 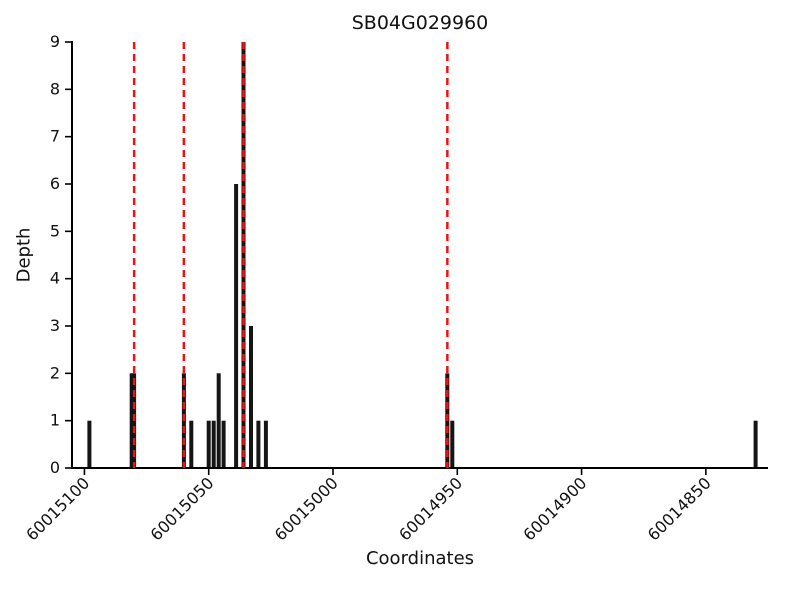 I want to click on y-tick-label: 1, so click(x=55, y=420).